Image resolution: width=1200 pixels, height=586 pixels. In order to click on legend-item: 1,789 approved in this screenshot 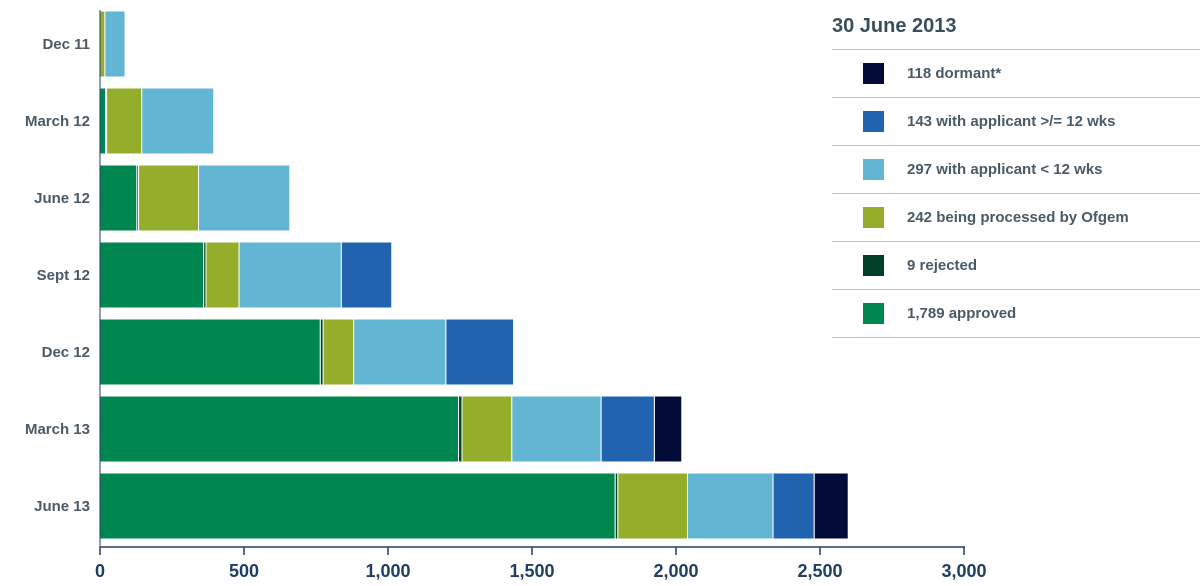, I will do `click(1016, 314)`.